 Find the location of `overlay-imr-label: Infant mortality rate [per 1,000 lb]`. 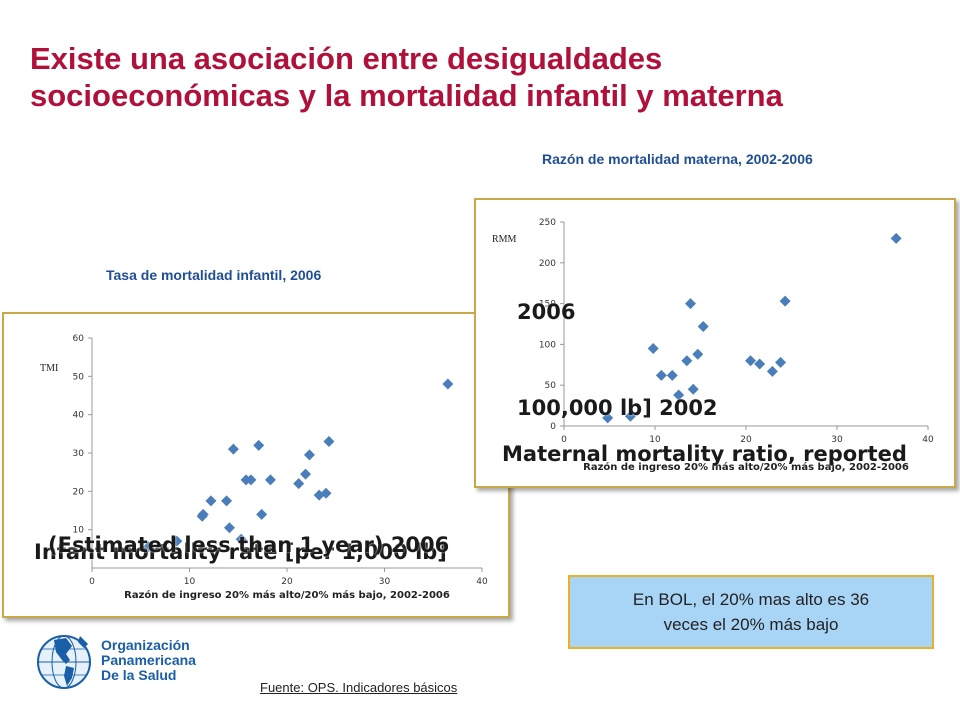

overlay-imr-label: Infant mortality rate [per 1,000 lb] is located at coordinates (240, 552).